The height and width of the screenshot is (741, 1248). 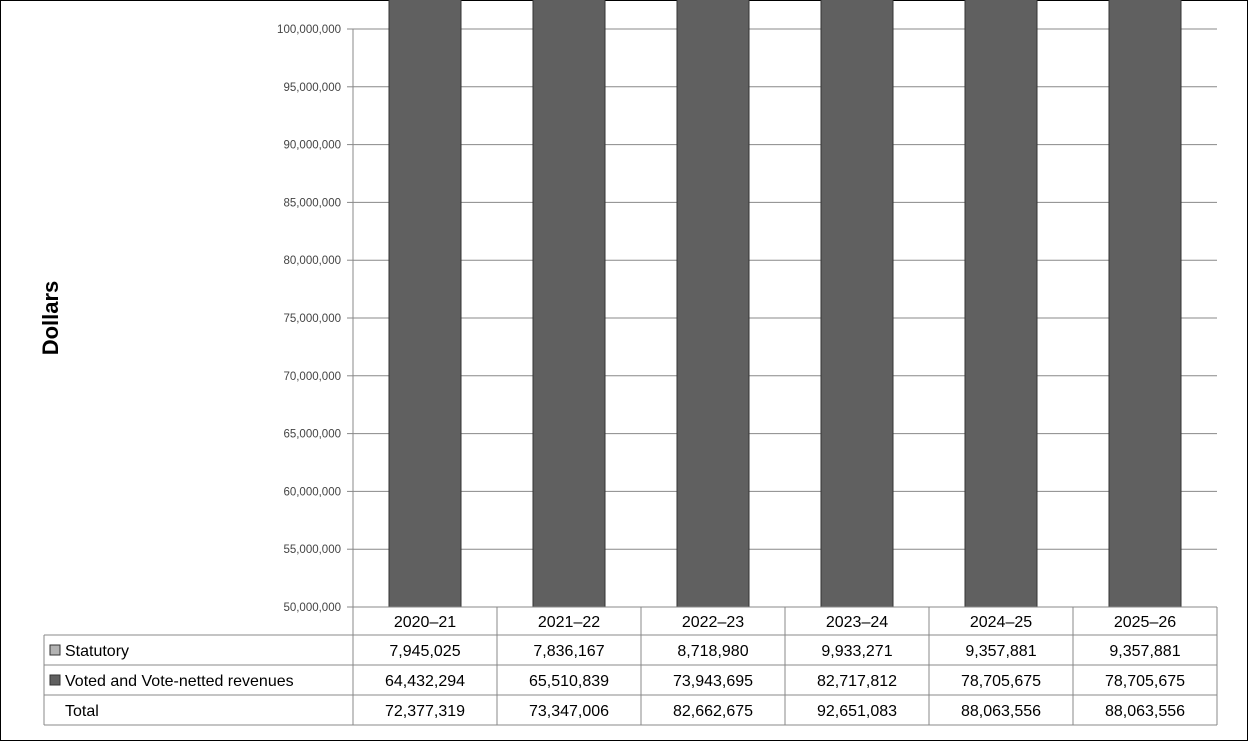 I want to click on category-label: 2025–26, so click(x=1145, y=622).